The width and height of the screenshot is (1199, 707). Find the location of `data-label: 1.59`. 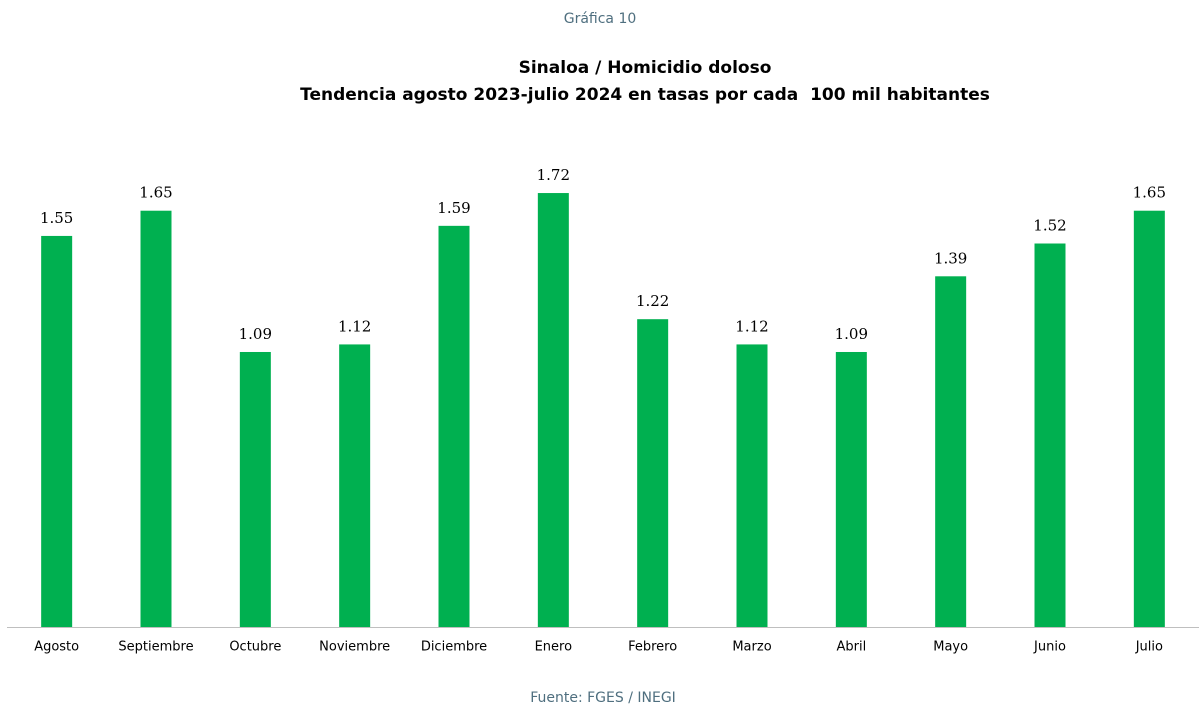

data-label: 1.59 is located at coordinates (453, 208).